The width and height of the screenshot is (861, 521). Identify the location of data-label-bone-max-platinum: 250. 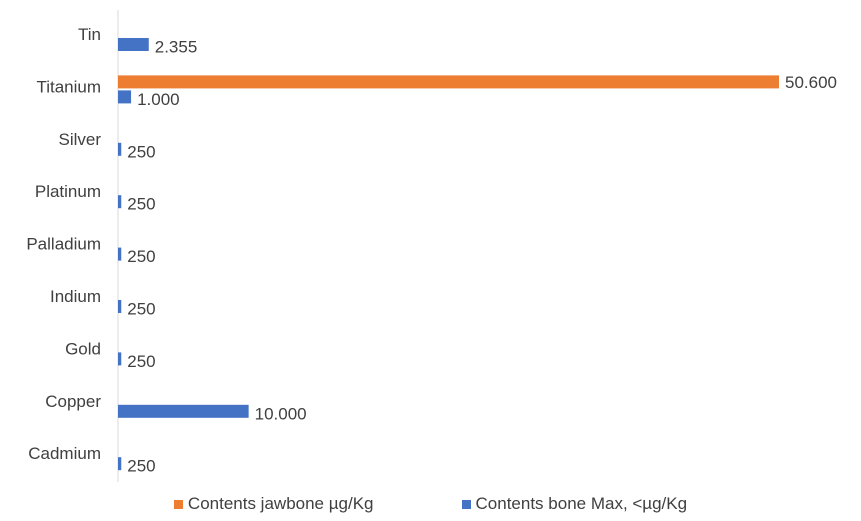
(141, 204).